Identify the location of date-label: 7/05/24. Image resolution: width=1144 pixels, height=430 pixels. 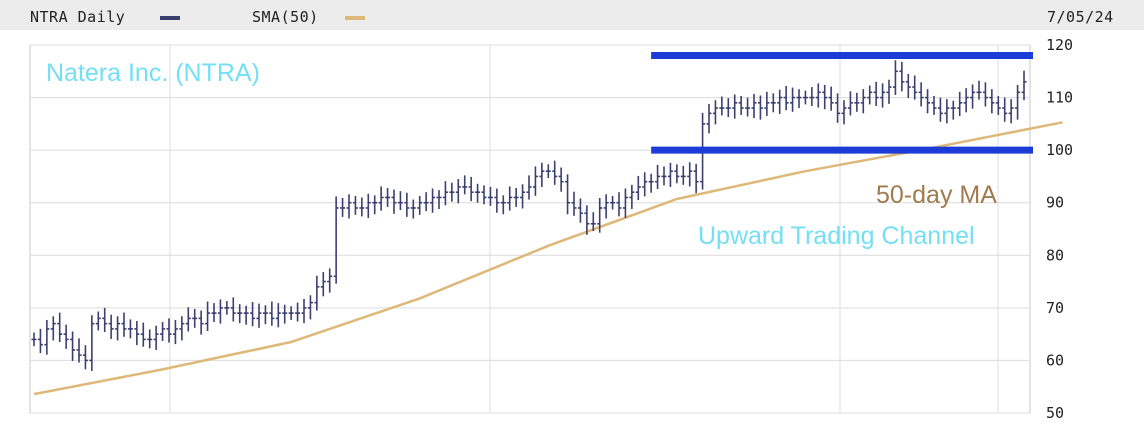
(1080, 17).